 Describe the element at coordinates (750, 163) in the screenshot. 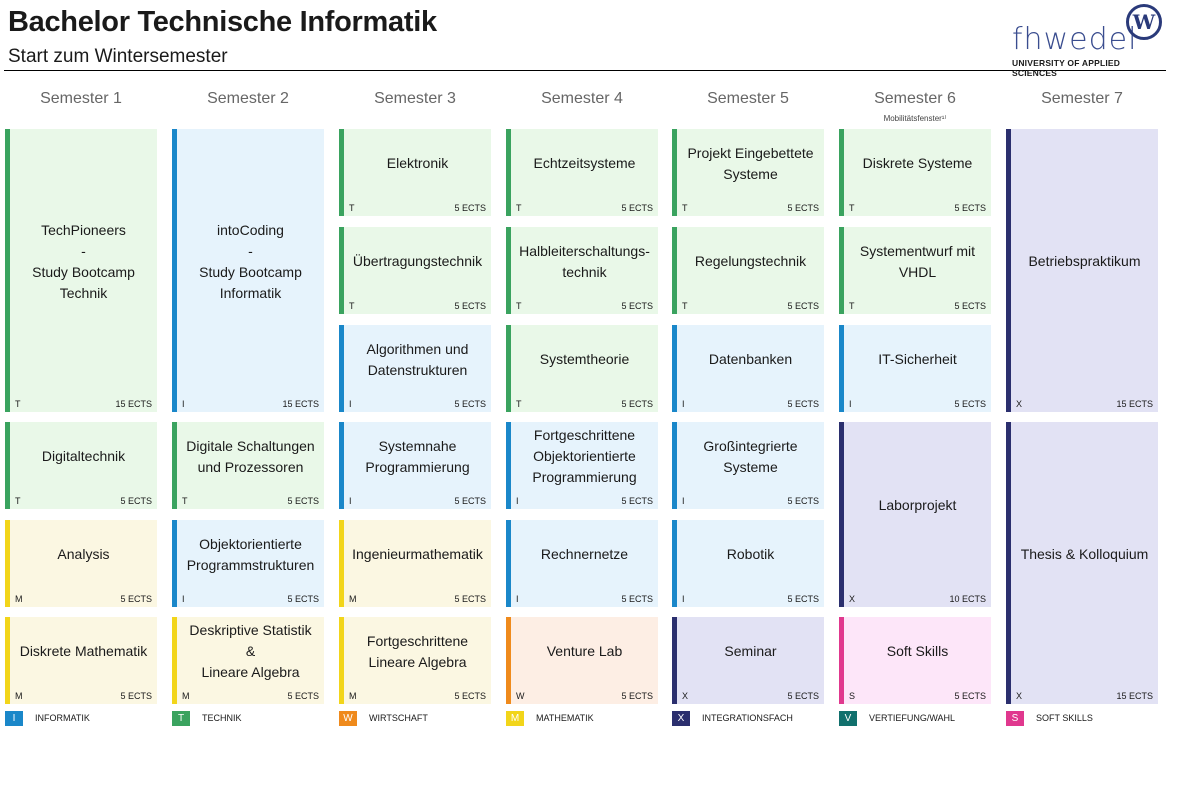

I see `module-name: Projekt Eingebettete Systeme` at that location.